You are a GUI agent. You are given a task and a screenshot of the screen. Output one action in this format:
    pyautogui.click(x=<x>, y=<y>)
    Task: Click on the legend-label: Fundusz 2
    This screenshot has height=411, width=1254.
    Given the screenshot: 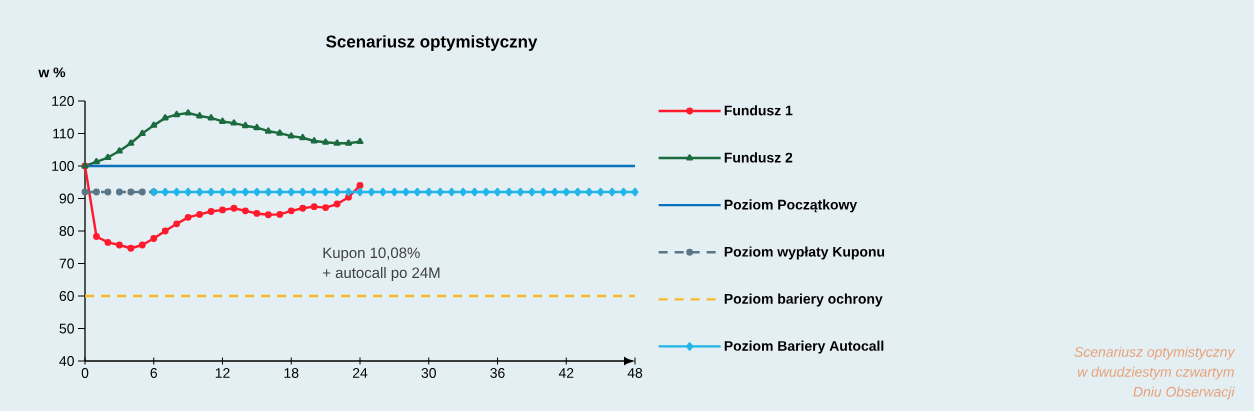 What is the action you would take?
    pyautogui.click(x=758, y=157)
    